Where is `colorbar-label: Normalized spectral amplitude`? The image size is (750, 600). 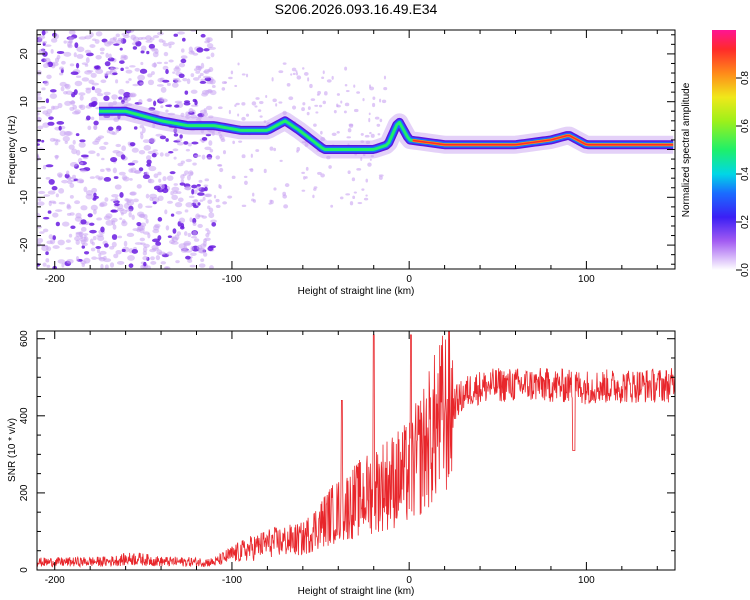 colorbar-label: Normalized spectral amplitude is located at coordinates (686, 149).